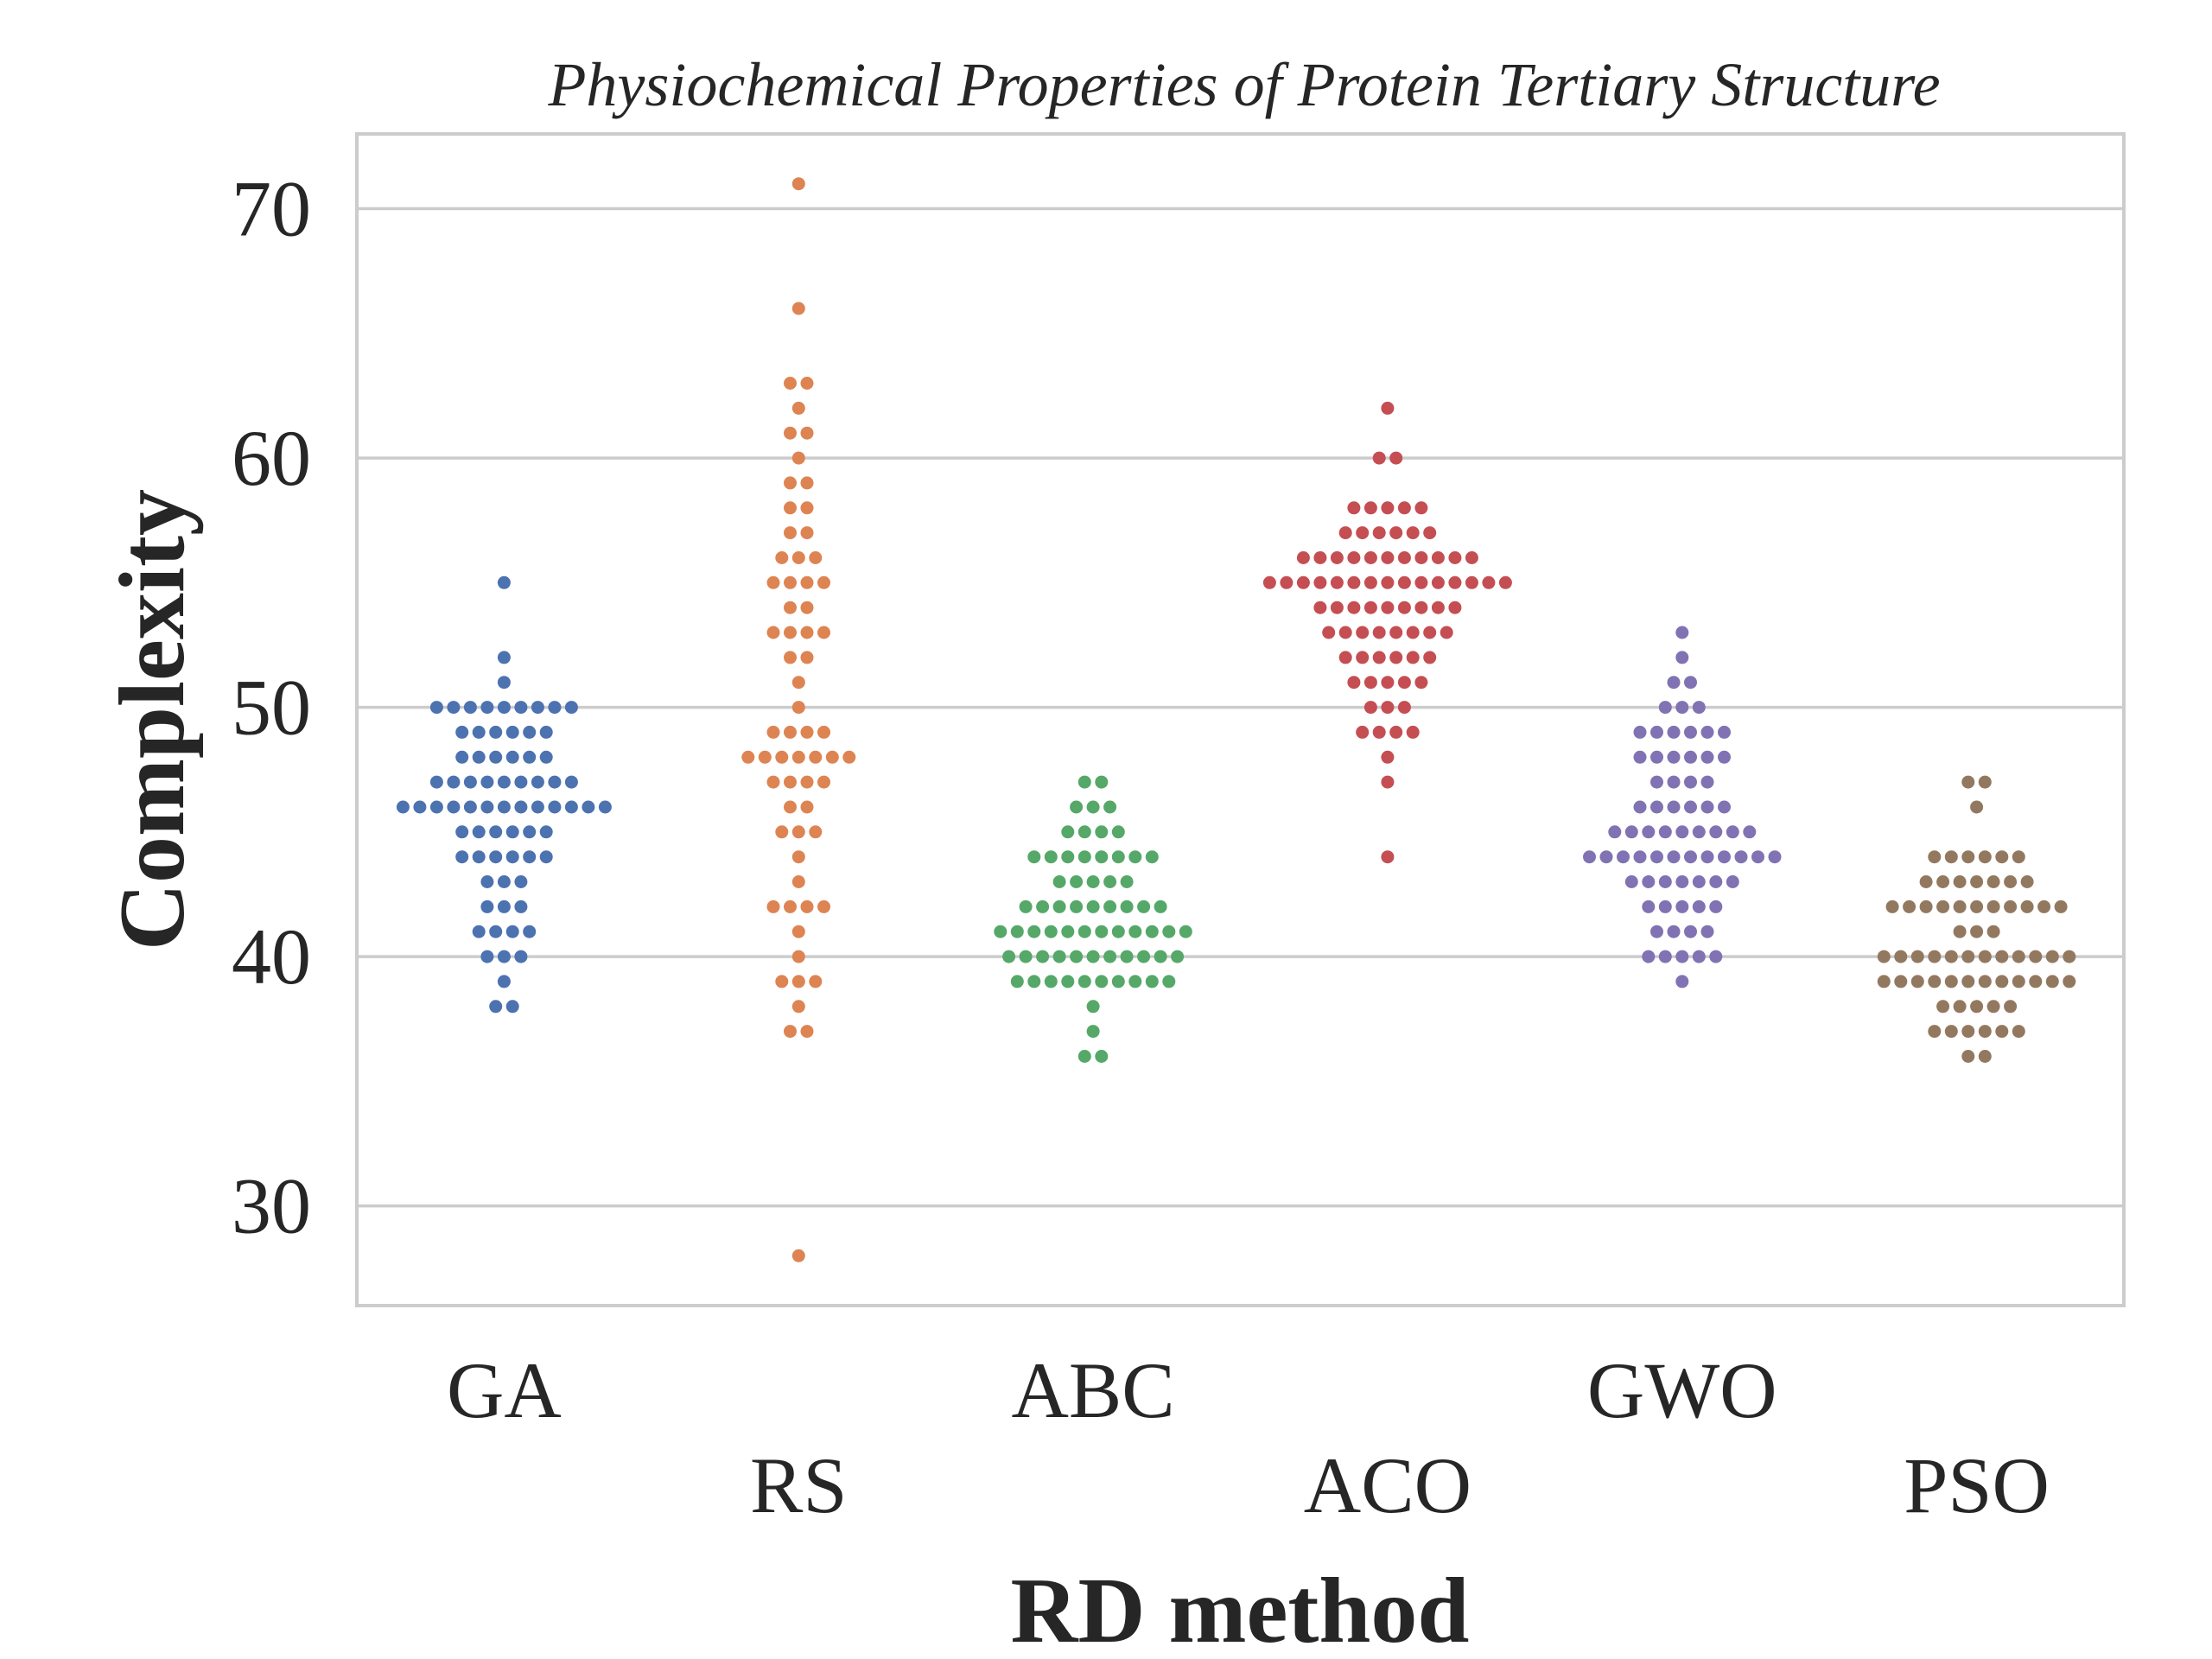 This screenshot has height=1659, width=2212. What do you see at coordinates (271, 458) in the screenshot?
I see `y-tick-label-60: 60` at bounding box center [271, 458].